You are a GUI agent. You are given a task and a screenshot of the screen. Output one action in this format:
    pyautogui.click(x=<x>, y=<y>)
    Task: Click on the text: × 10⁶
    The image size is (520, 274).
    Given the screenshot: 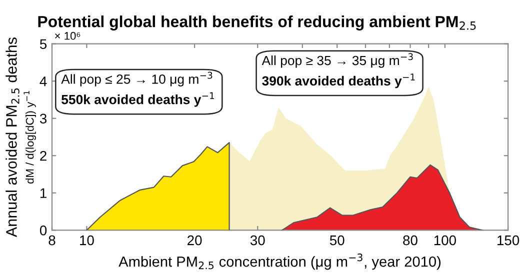 What is the action you would take?
    pyautogui.click(x=67, y=36)
    